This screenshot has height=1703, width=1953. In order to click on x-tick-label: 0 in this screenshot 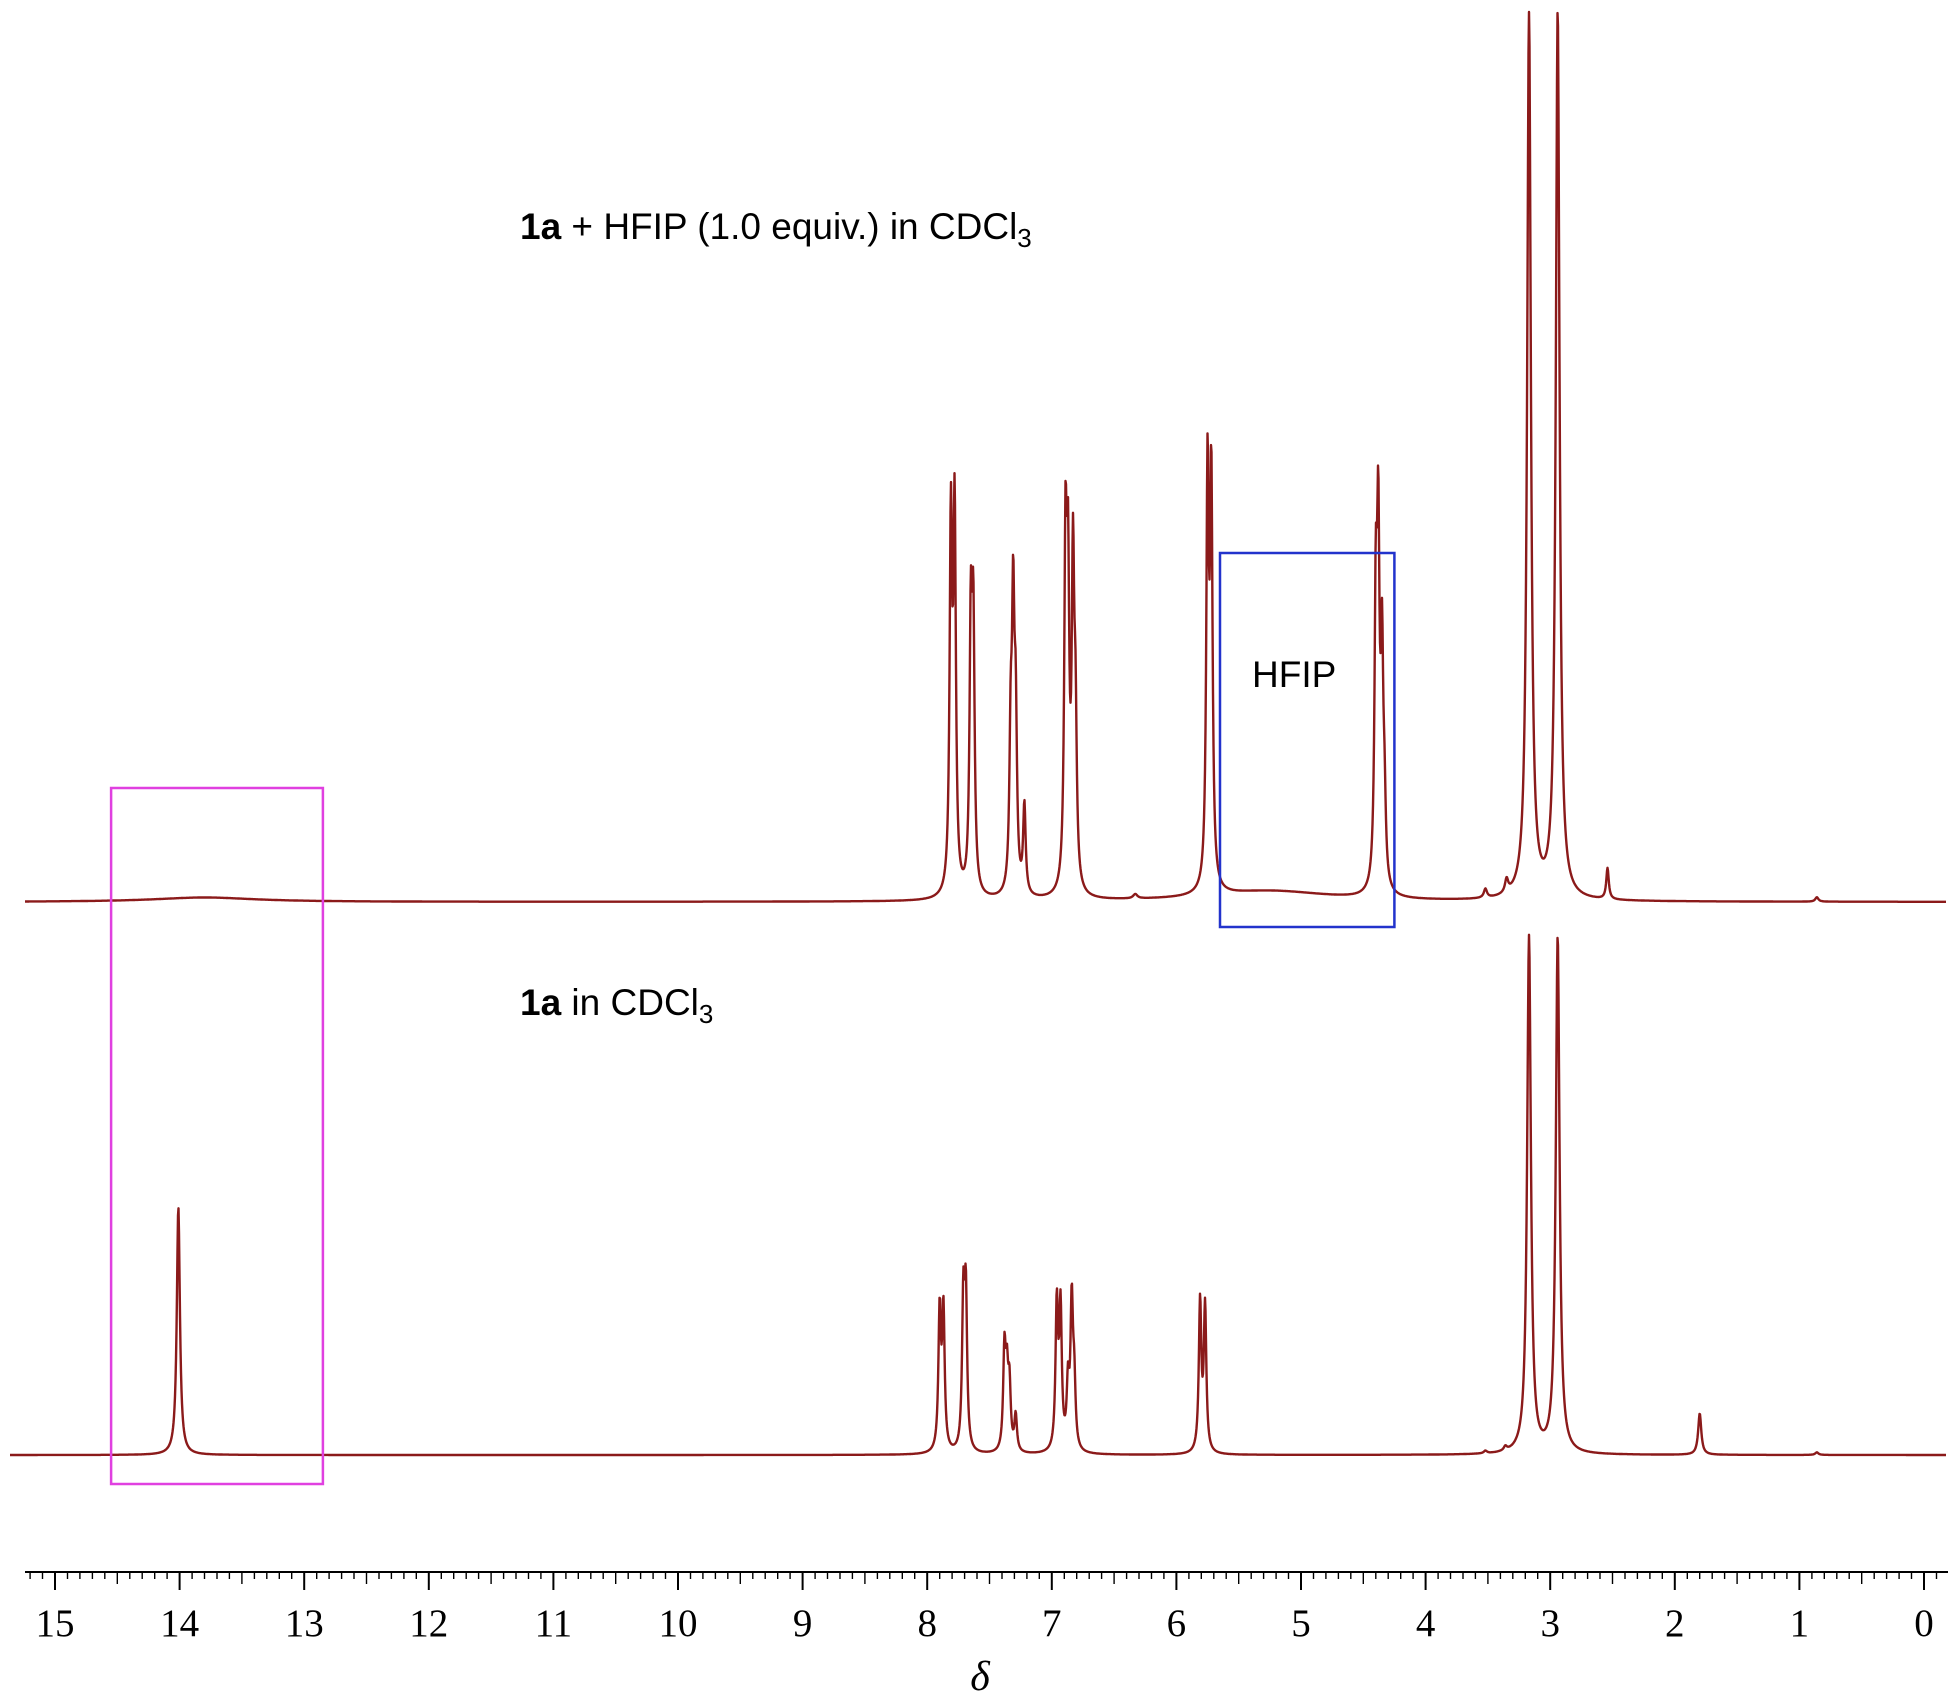, I will do `click(1924, 1623)`.